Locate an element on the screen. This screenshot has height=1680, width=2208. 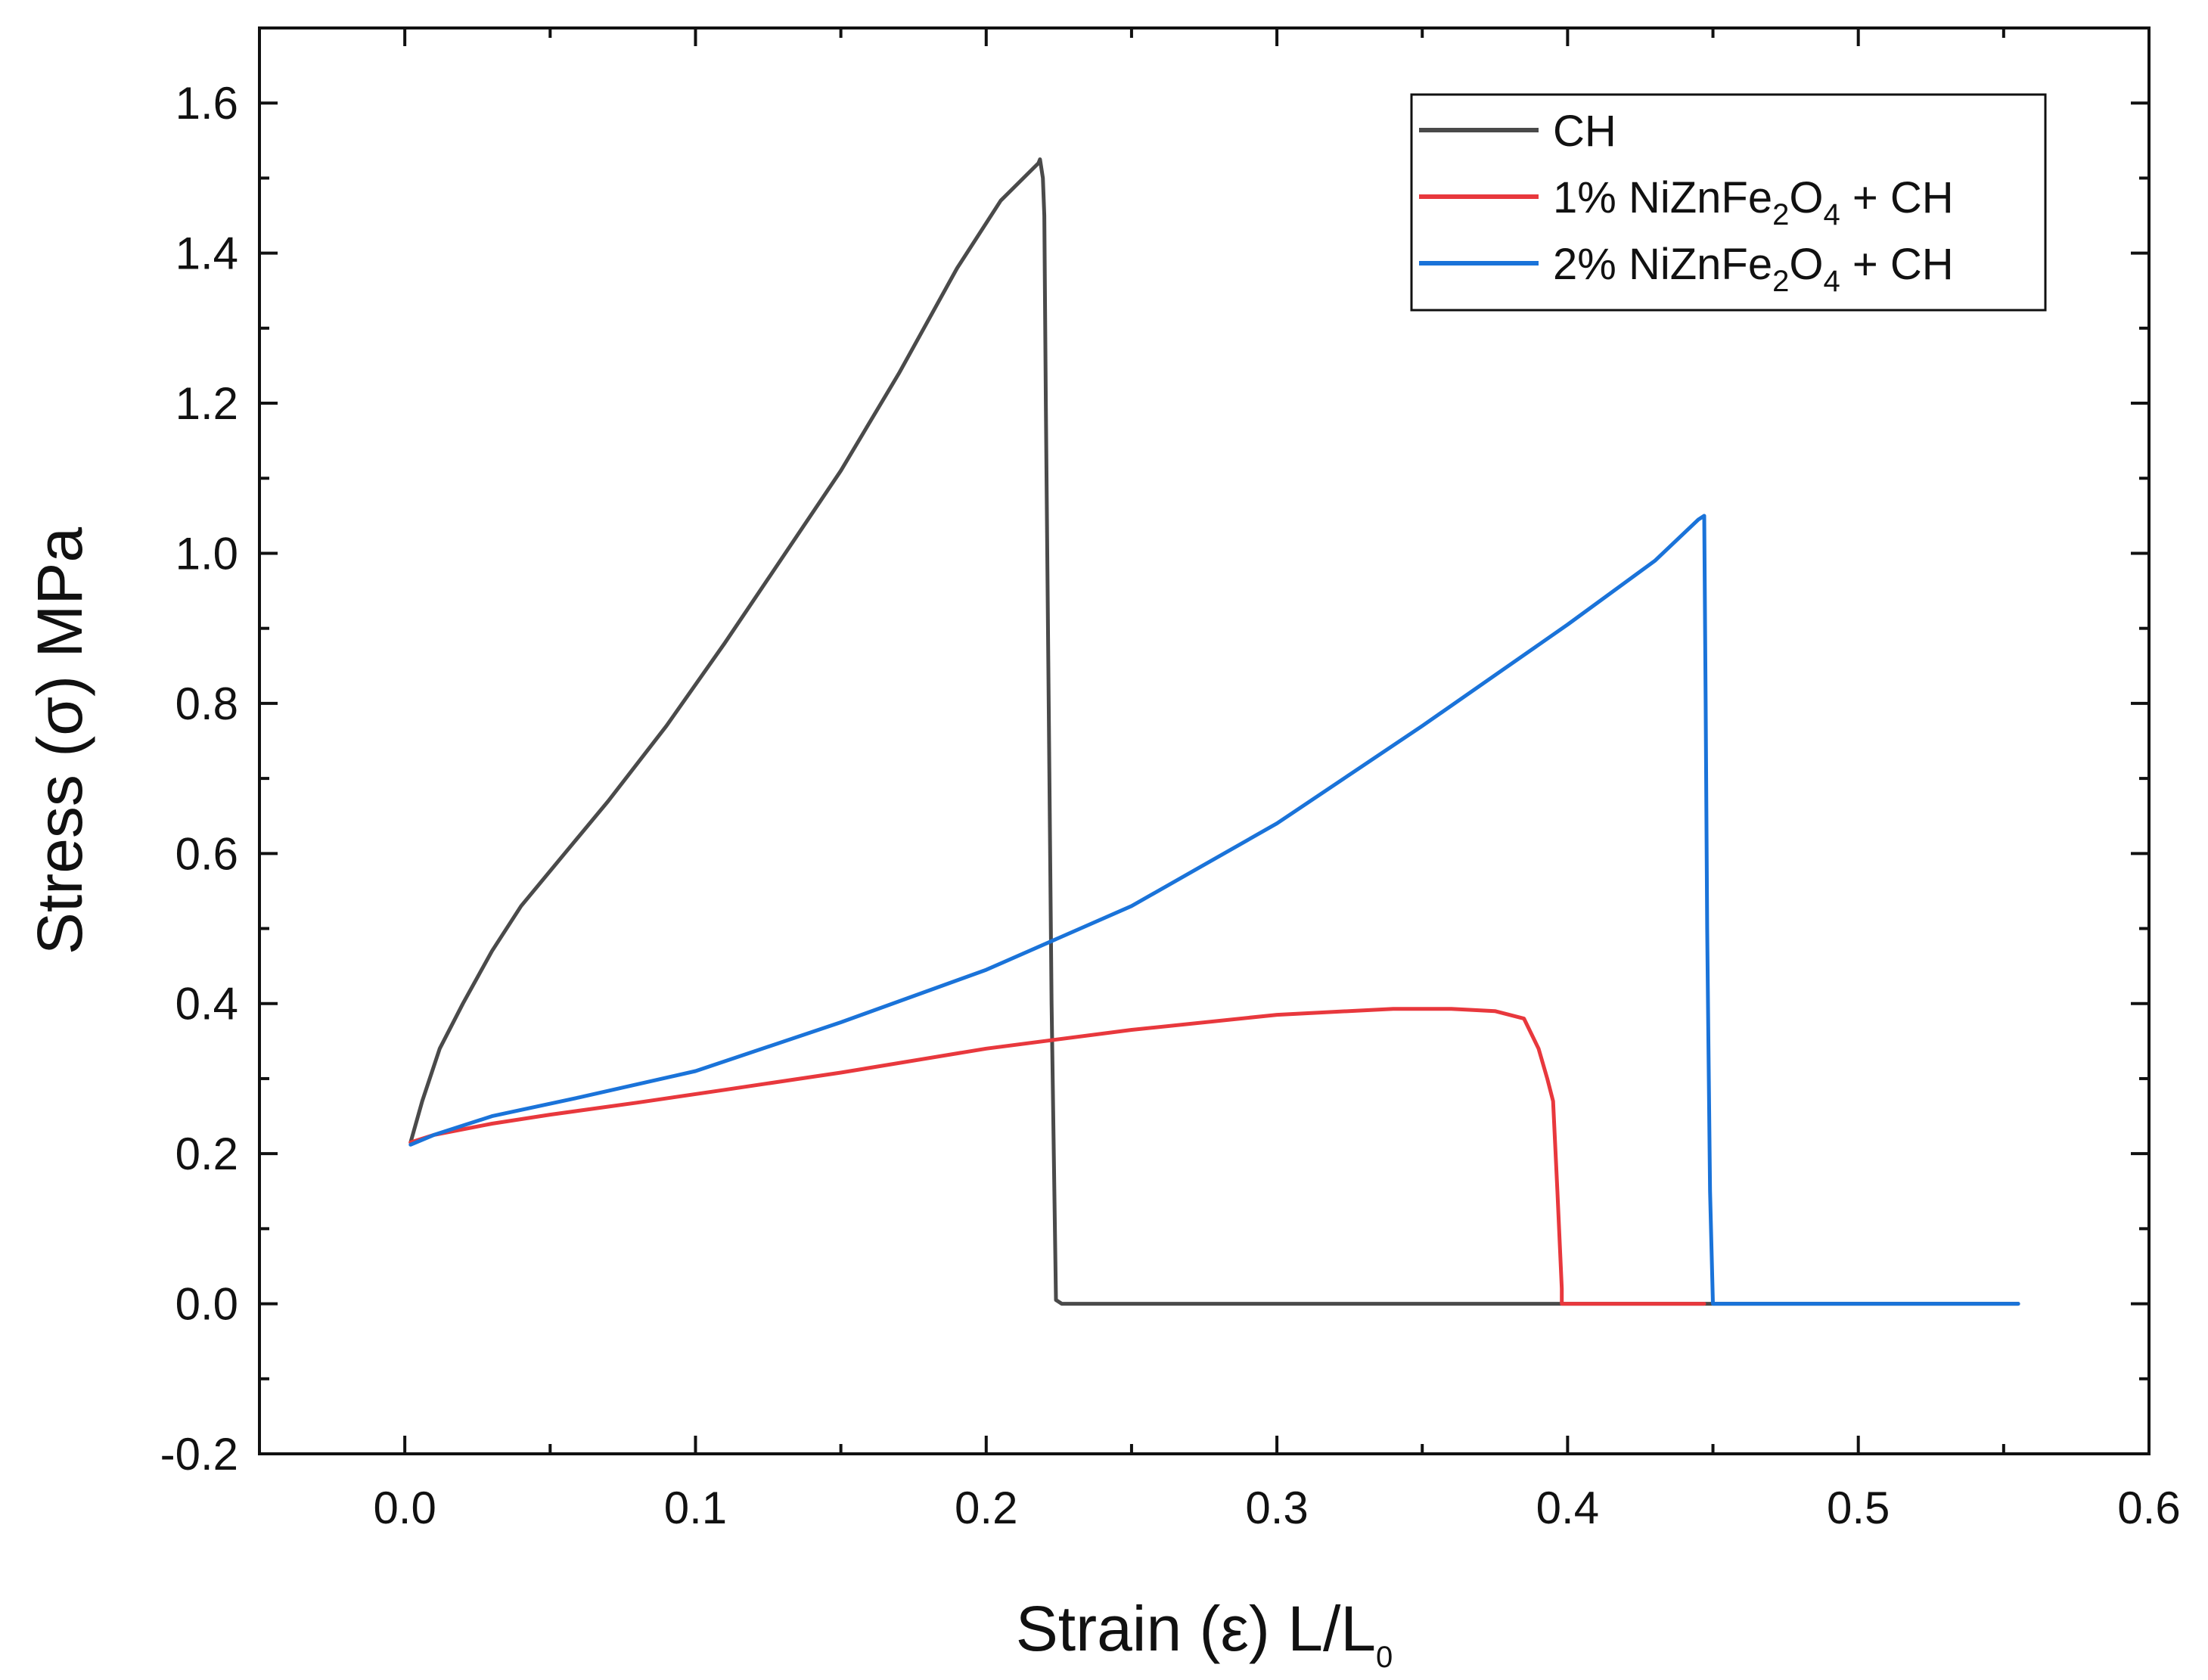
x-axis-title: Strain (ε) L/L0 is located at coordinates (1204, 1633).